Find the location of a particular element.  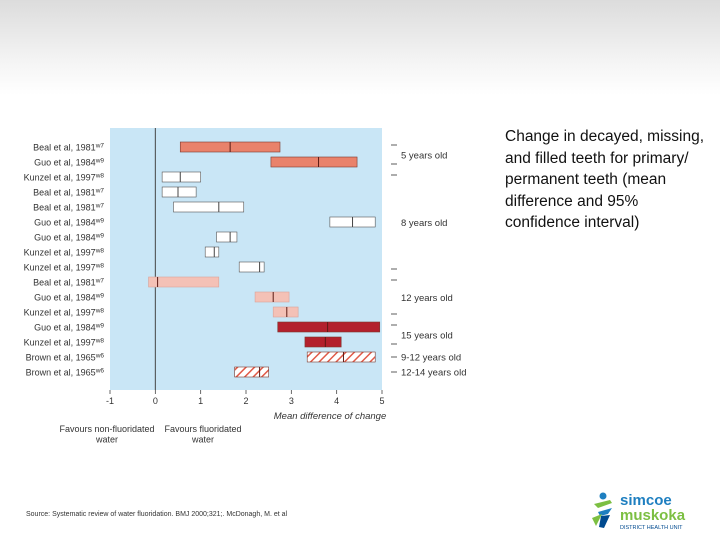

age-group-label: 8 years old is located at coordinates (424, 223).